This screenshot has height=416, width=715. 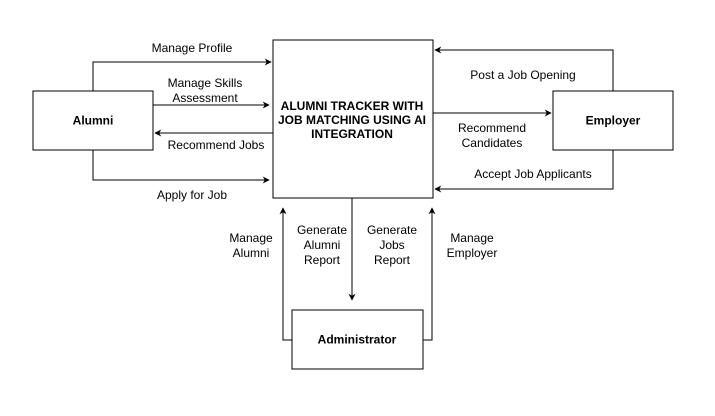 I want to click on label-manage-alumni-line1: Manage, so click(x=251, y=238).